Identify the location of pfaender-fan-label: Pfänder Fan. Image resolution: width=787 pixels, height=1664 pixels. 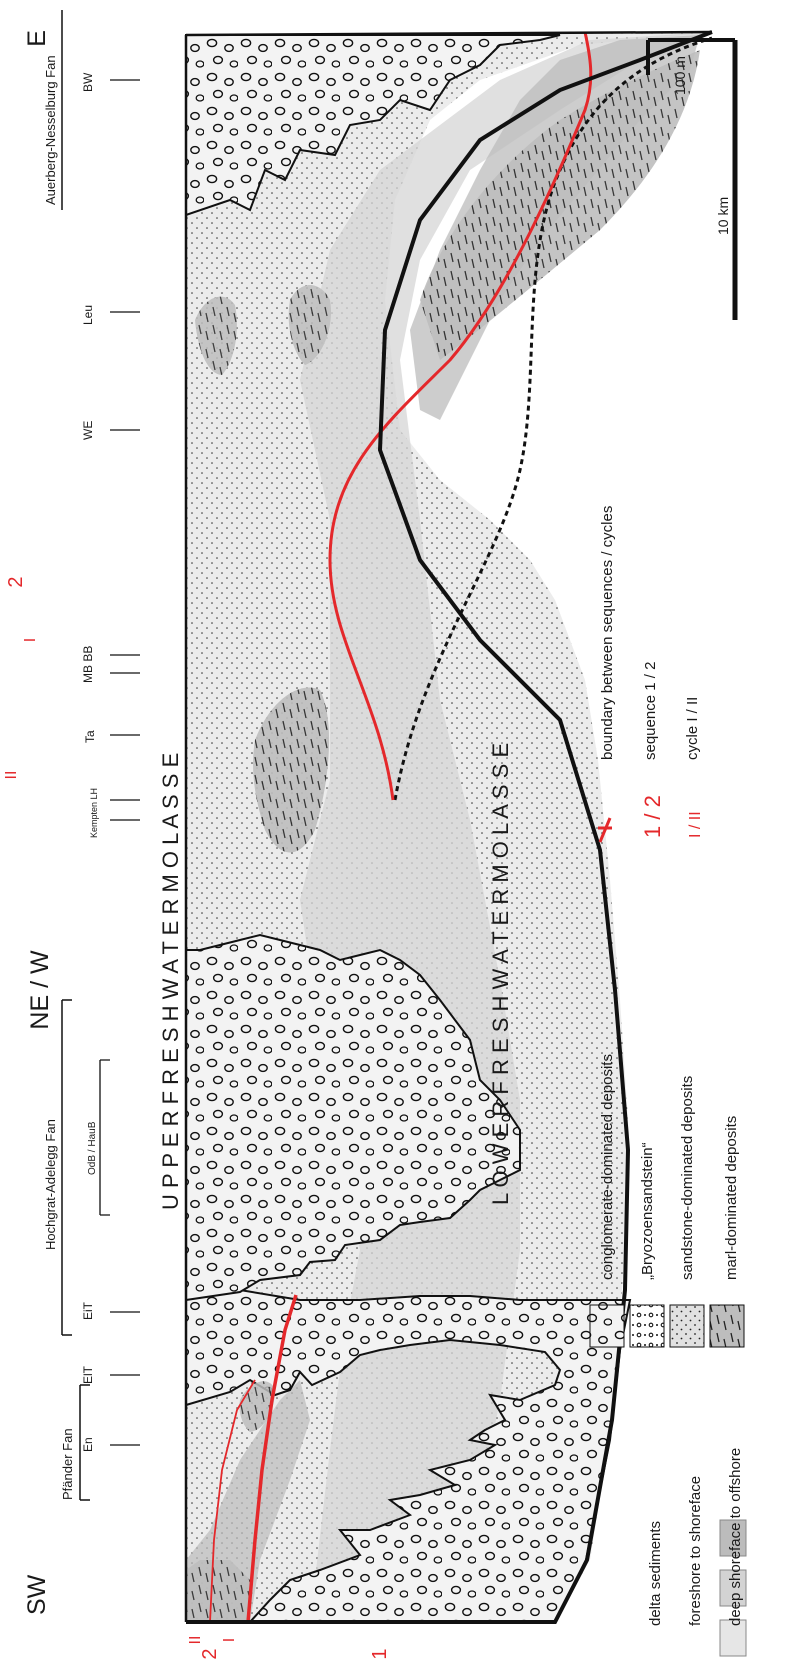
(67, 1464).